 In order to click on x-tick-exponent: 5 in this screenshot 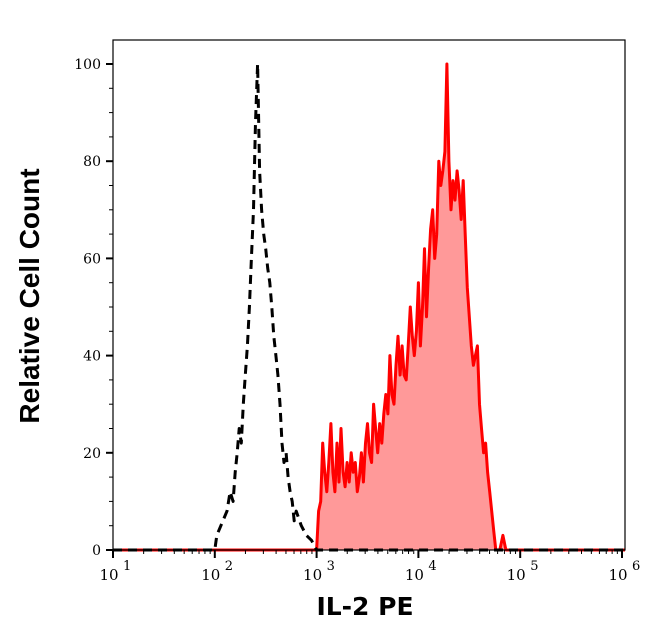, I will do `click(534, 566)`.